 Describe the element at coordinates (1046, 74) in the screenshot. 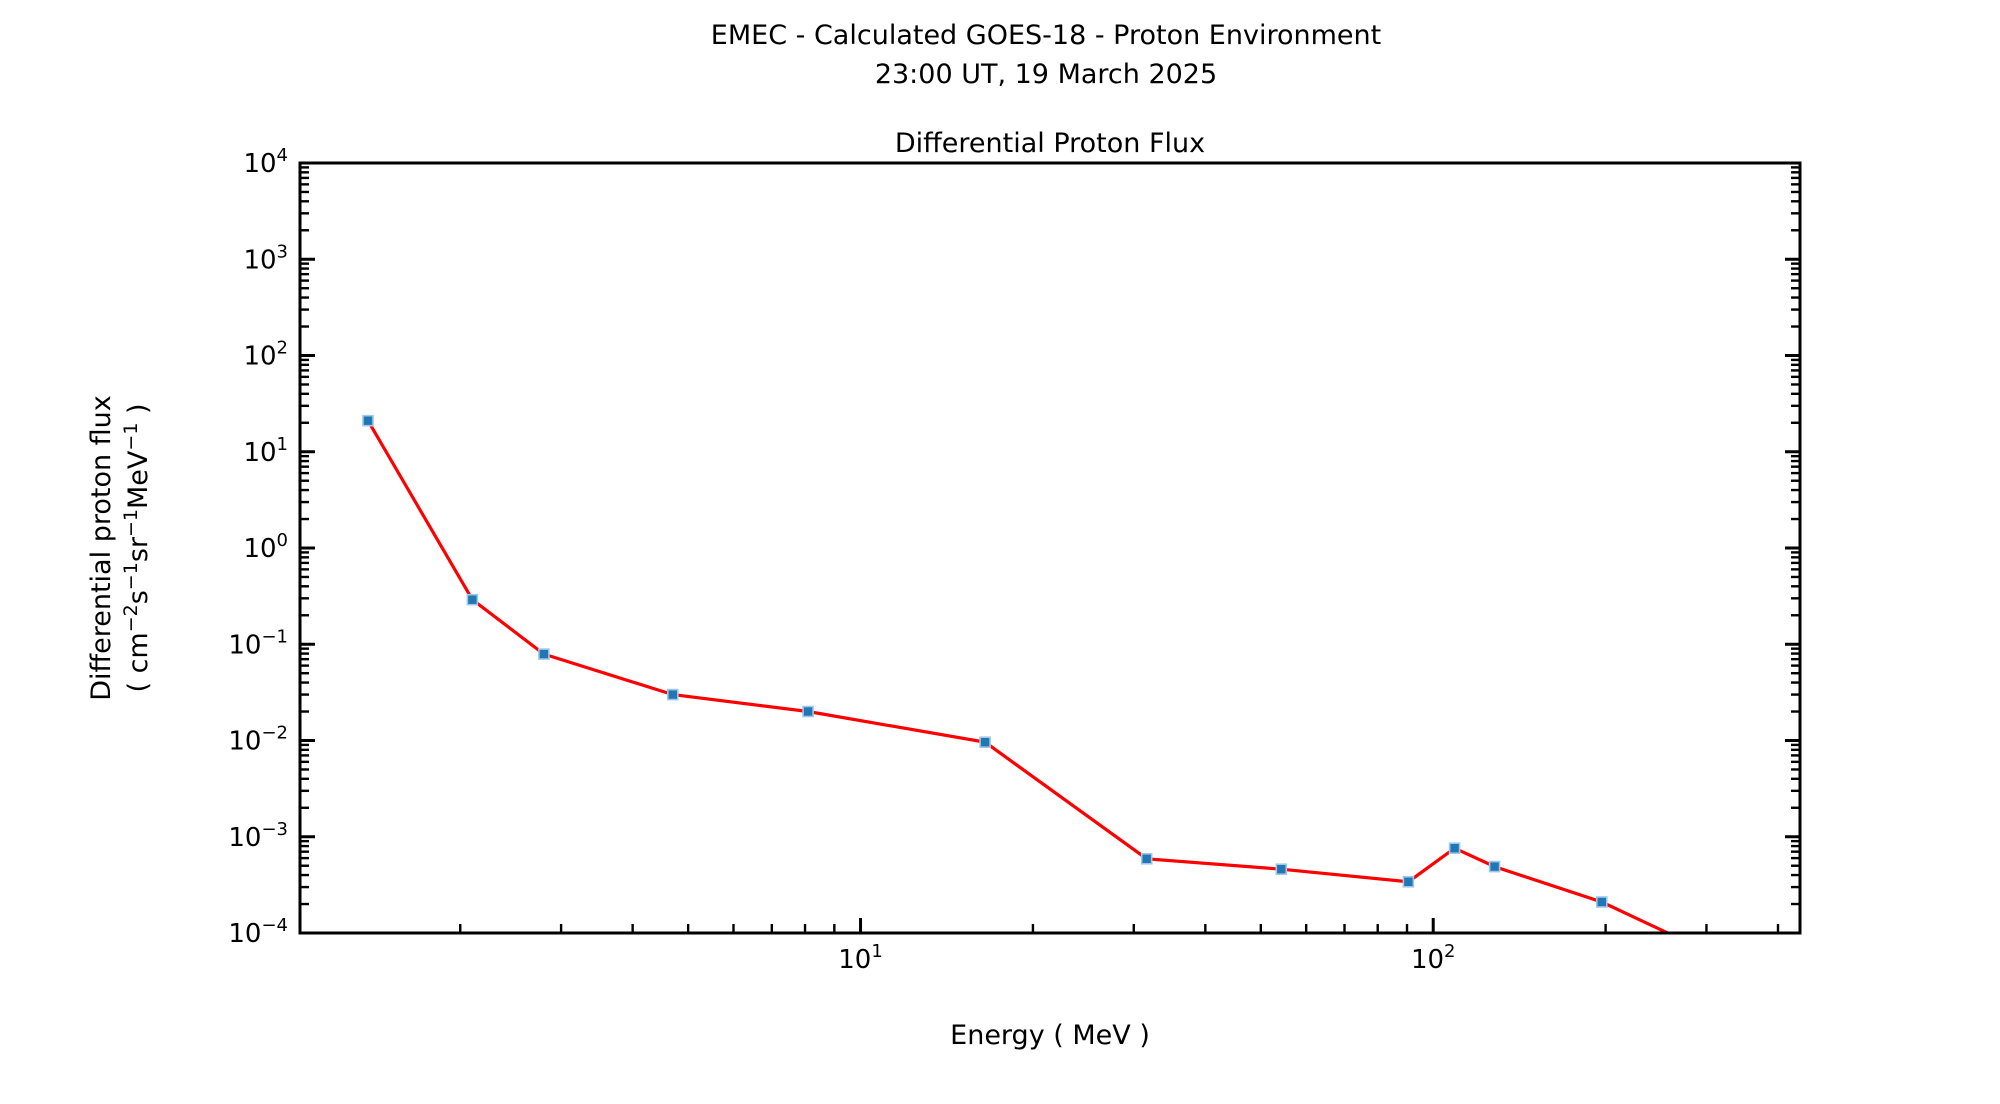

I see `page-subtitle-datetime: 23:00 UT, 19 March 2025` at that location.